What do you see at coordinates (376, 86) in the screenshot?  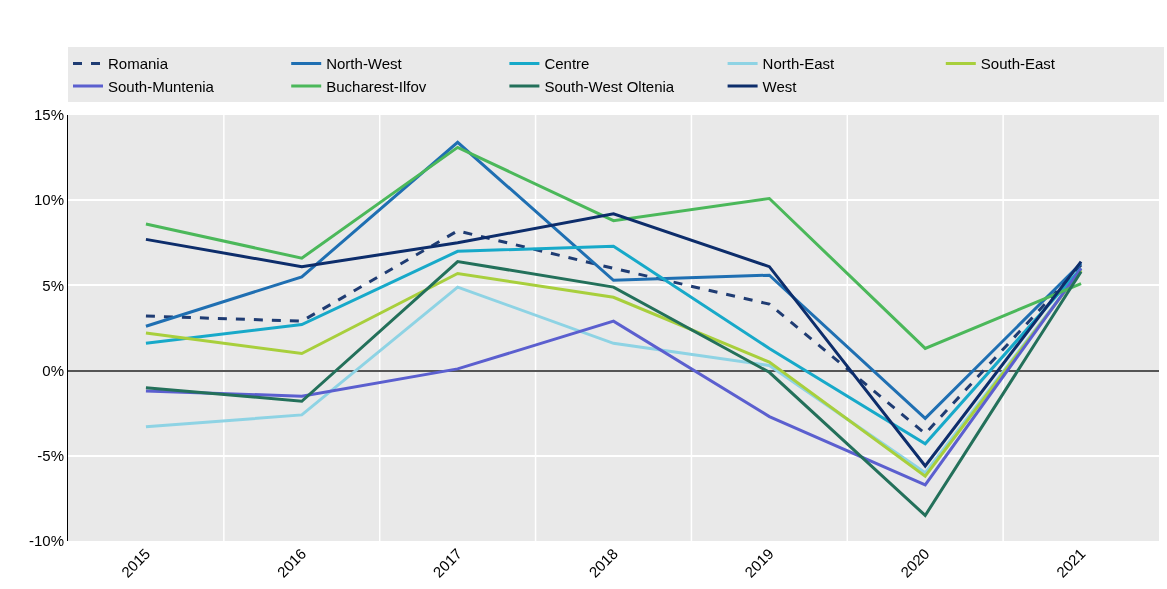 I see `legend-label: Bucharest-Ilfov` at bounding box center [376, 86].